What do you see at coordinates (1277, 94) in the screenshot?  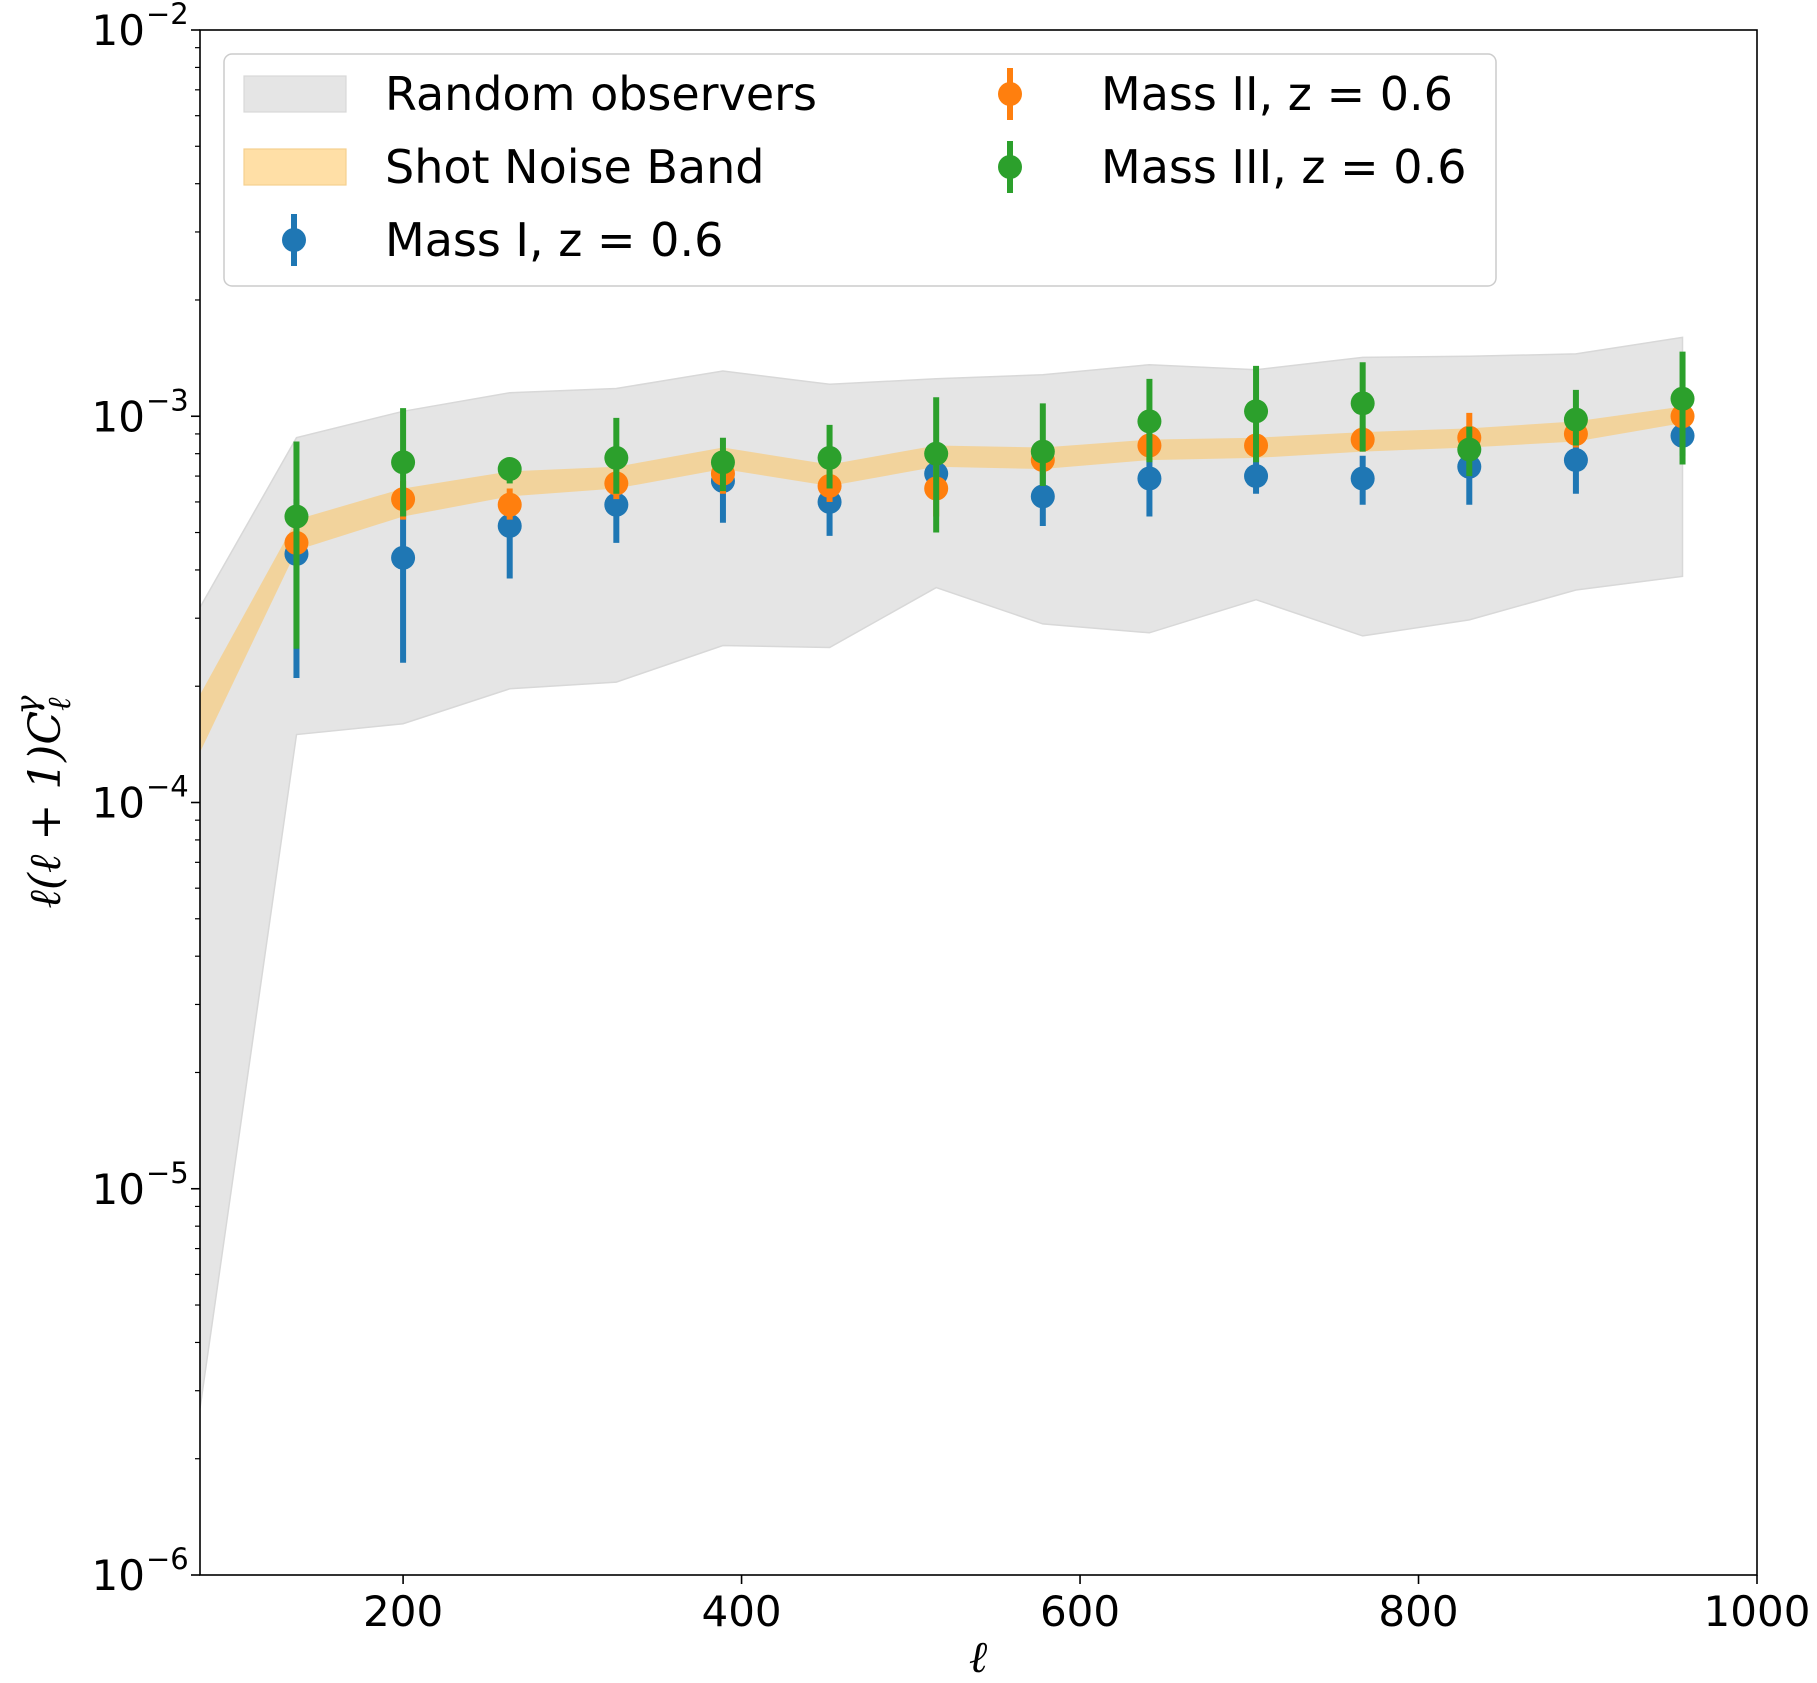 I see `legend-label: Mass II, z = 0.6` at bounding box center [1277, 94].